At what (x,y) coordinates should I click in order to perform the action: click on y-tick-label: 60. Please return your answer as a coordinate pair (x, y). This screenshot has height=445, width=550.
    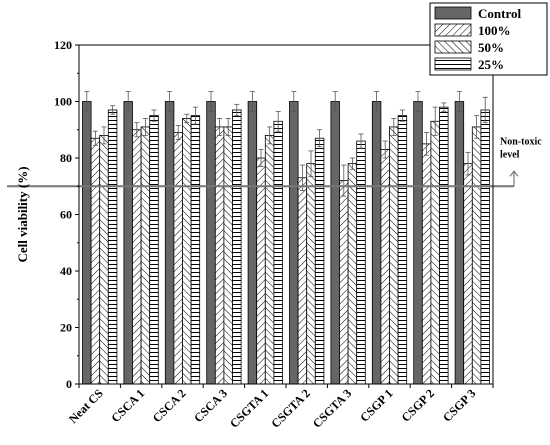
    Looking at the image, I should click on (66, 215).